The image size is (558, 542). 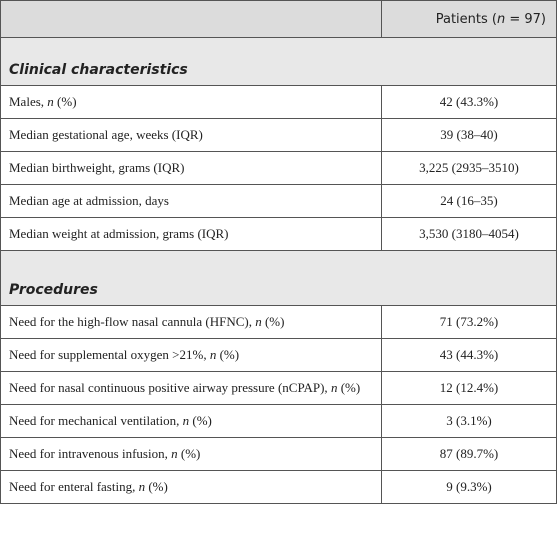 I want to click on row-value: 43 (44.3%), so click(x=469, y=355).